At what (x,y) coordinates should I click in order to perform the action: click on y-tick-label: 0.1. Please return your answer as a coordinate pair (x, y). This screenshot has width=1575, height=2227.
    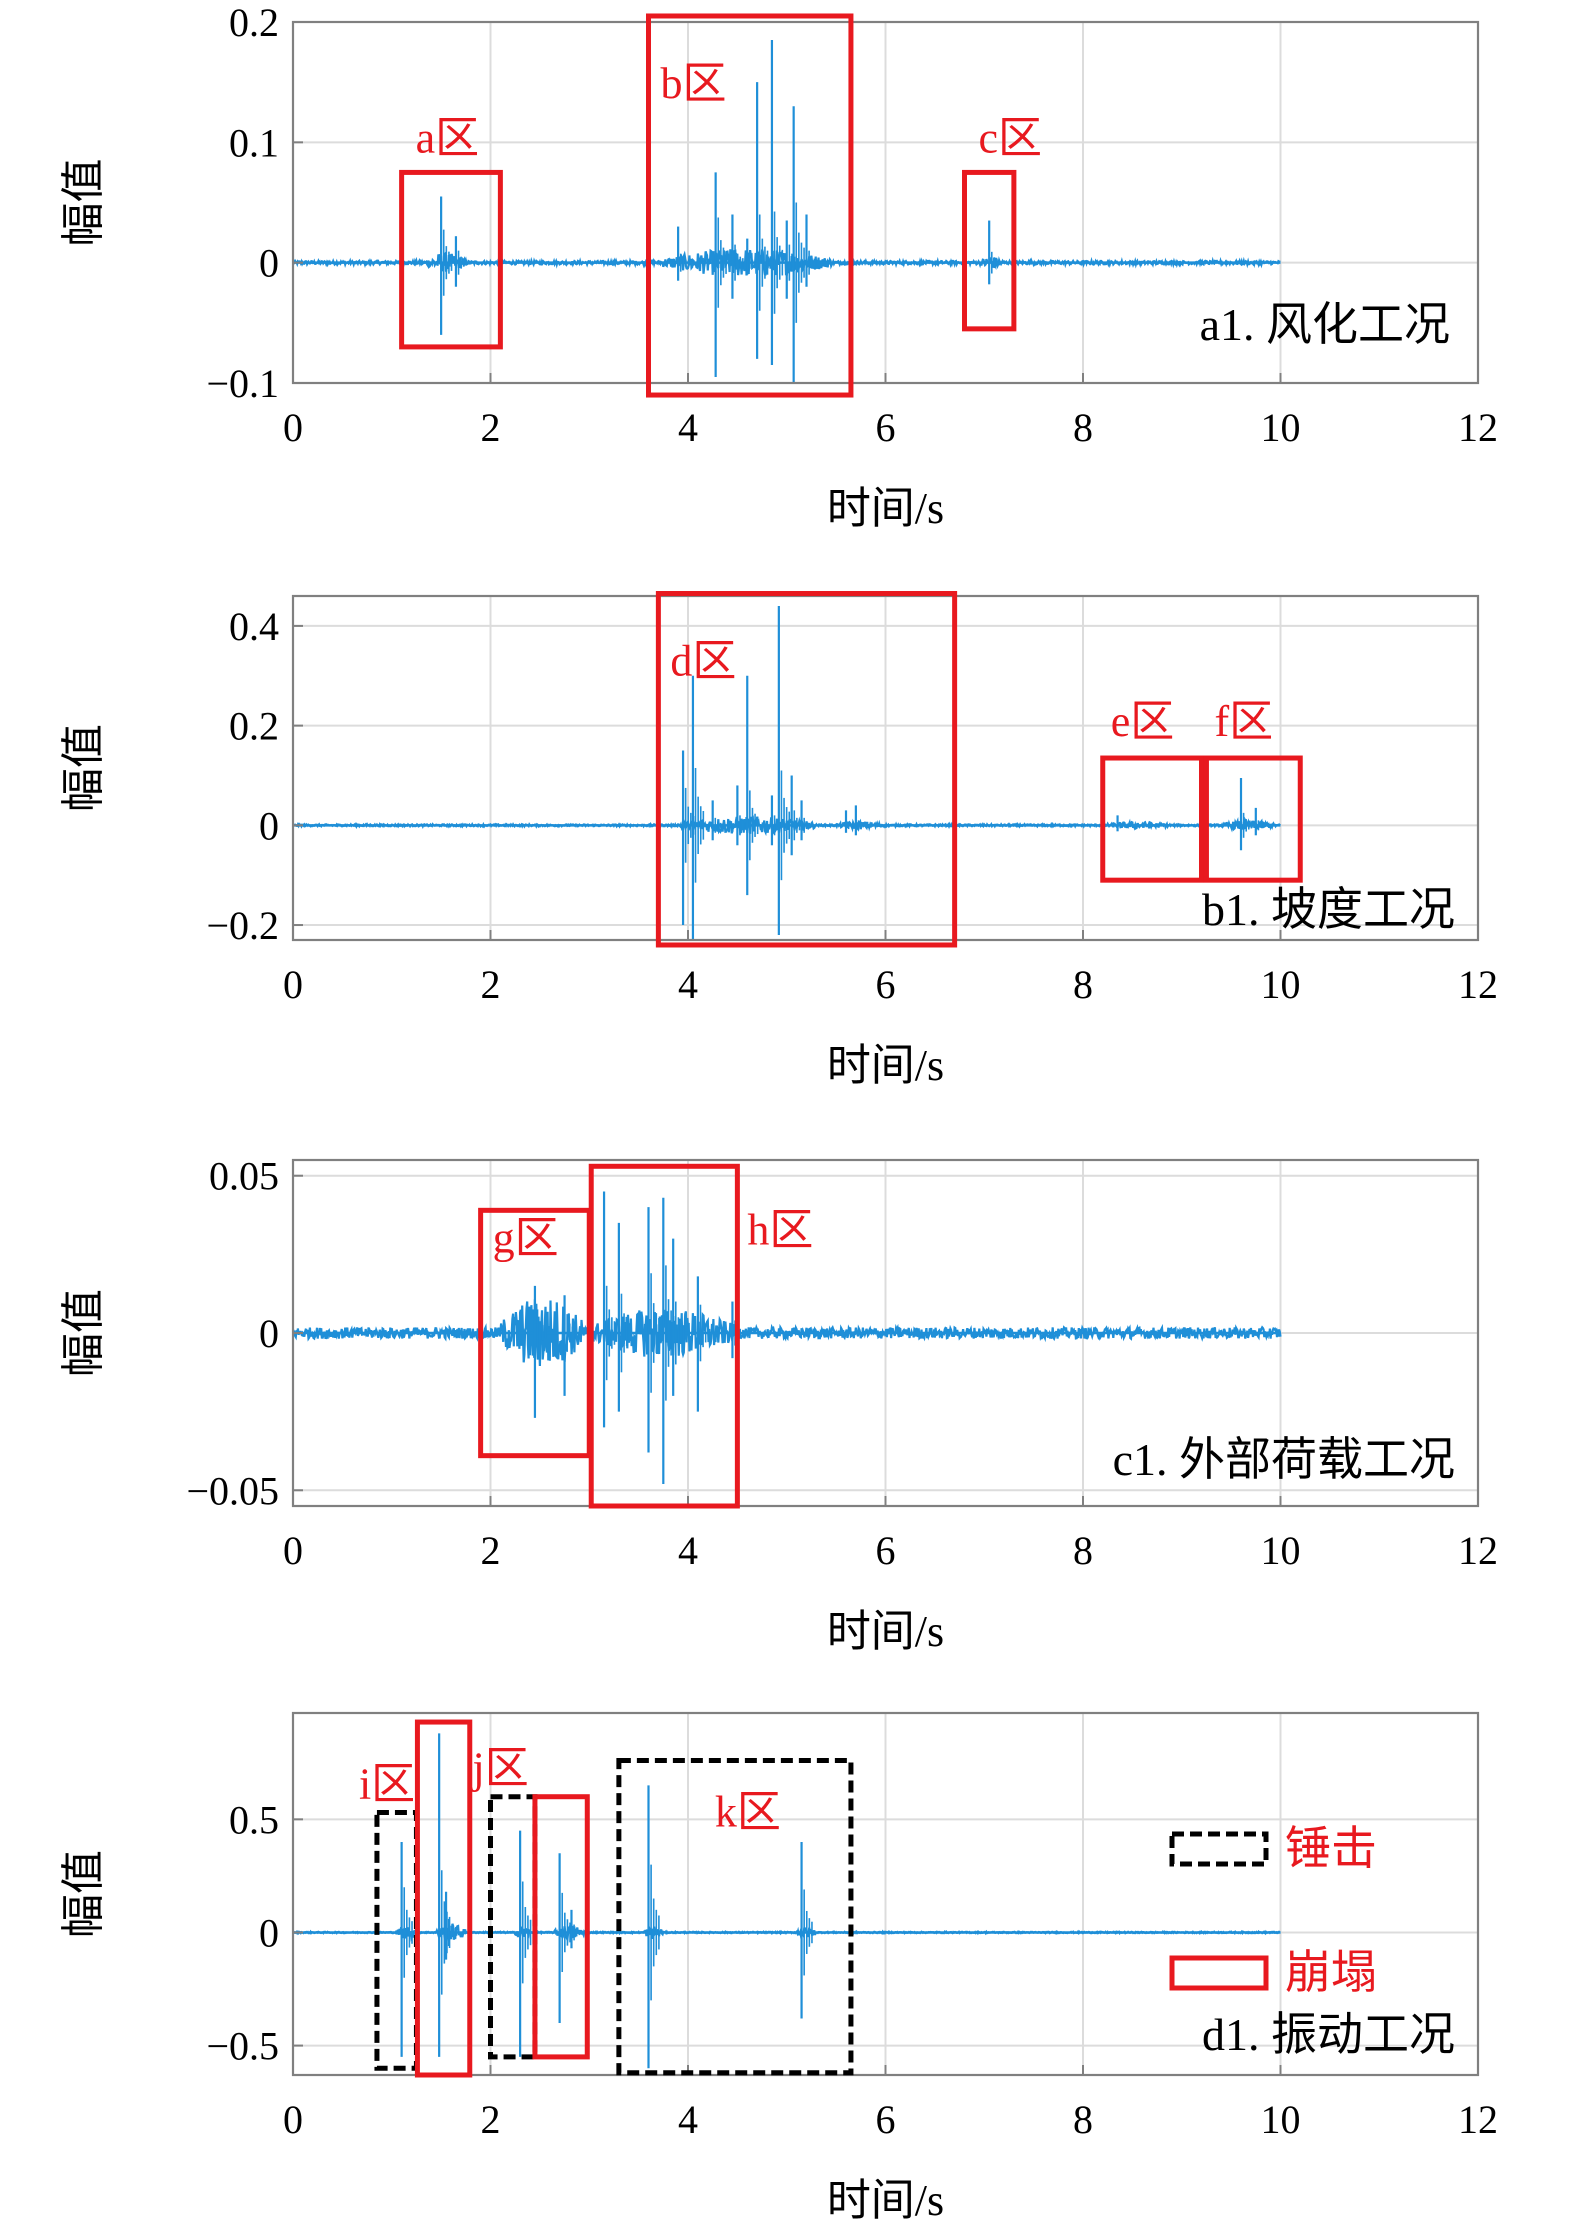
    Looking at the image, I should click on (254, 142).